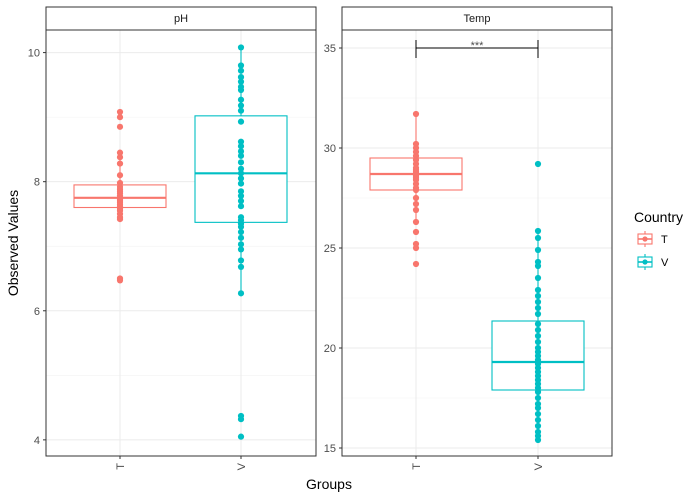 The width and height of the screenshot is (700, 500). I want to click on y-tick-label: 6, so click(37, 312).